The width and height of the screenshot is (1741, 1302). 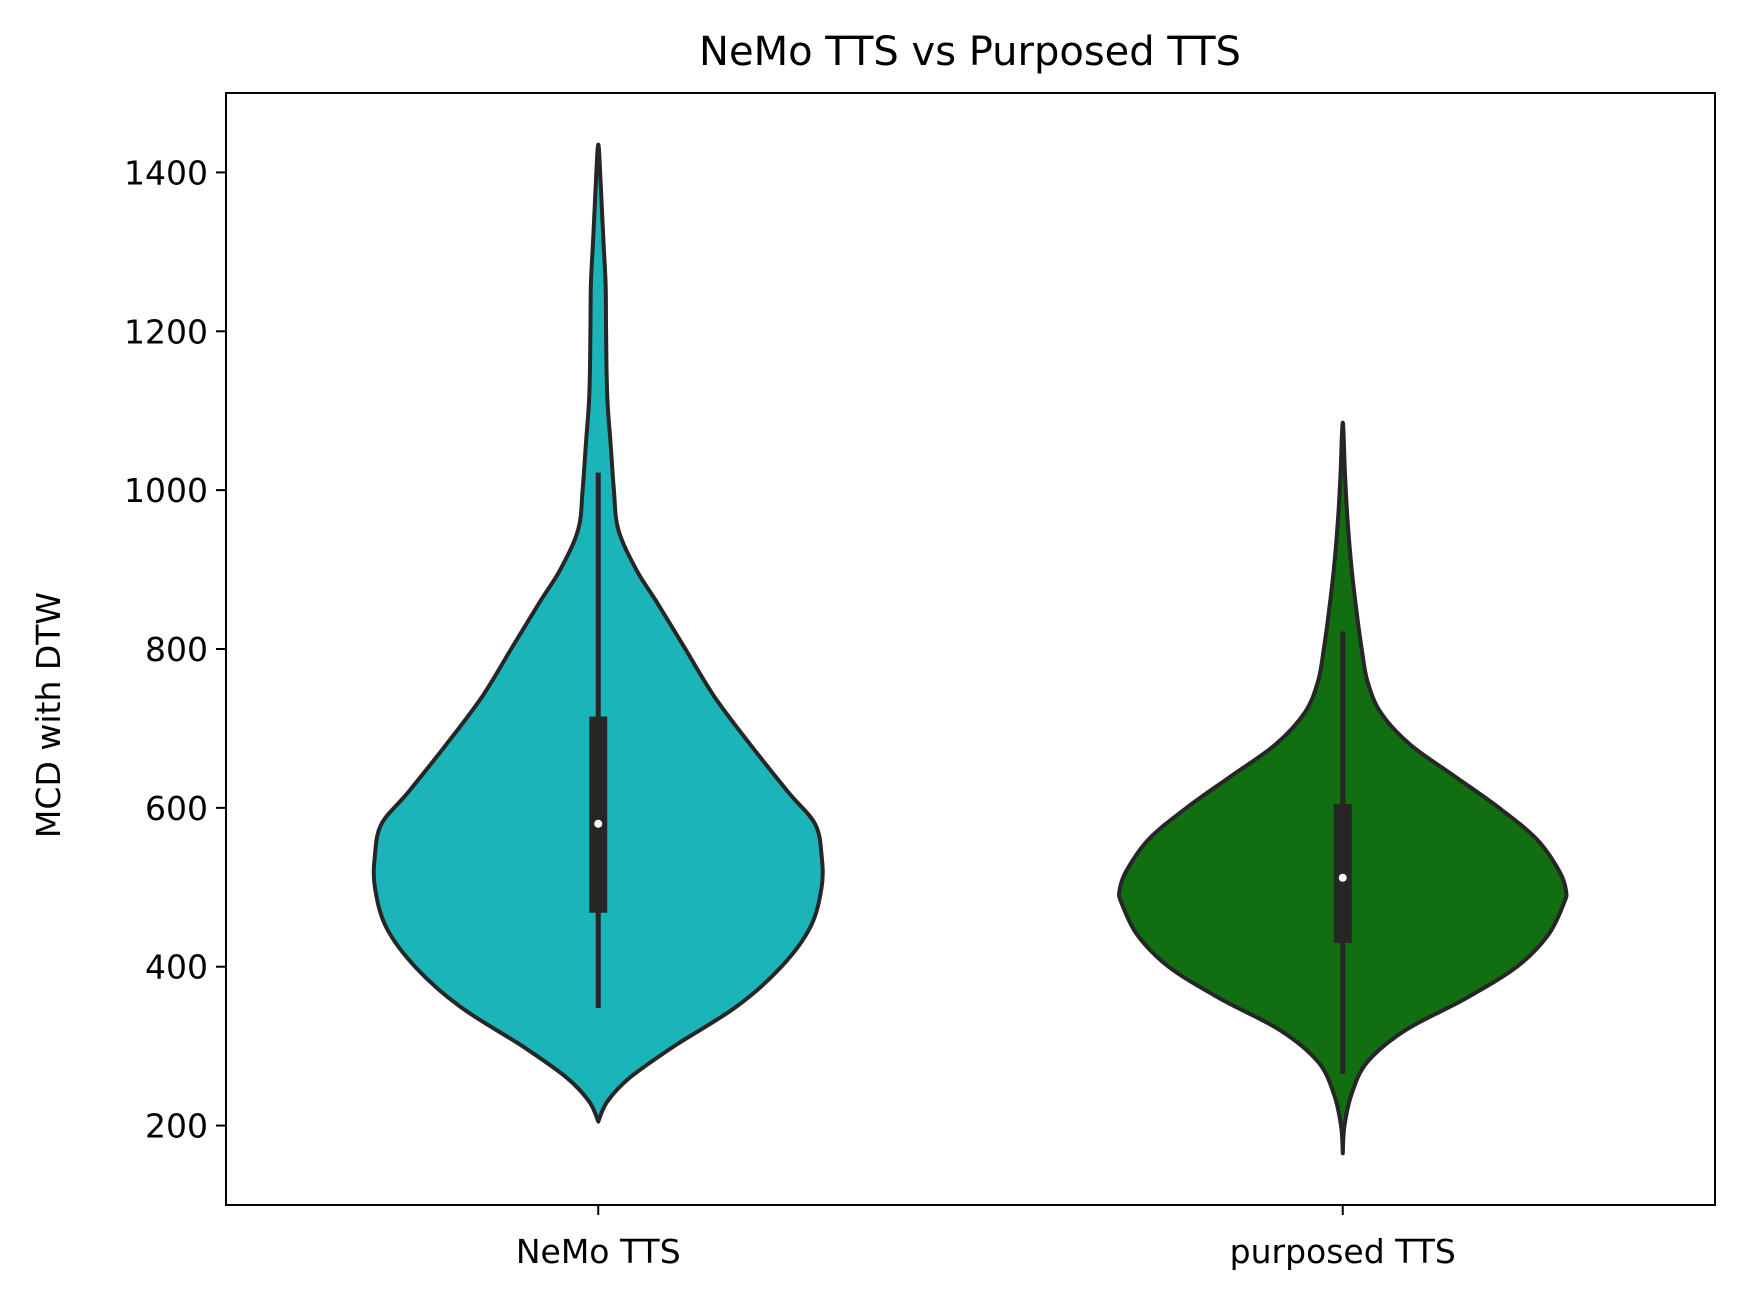 What do you see at coordinates (176, 1126) in the screenshot?
I see `y-tick-label: 200` at bounding box center [176, 1126].